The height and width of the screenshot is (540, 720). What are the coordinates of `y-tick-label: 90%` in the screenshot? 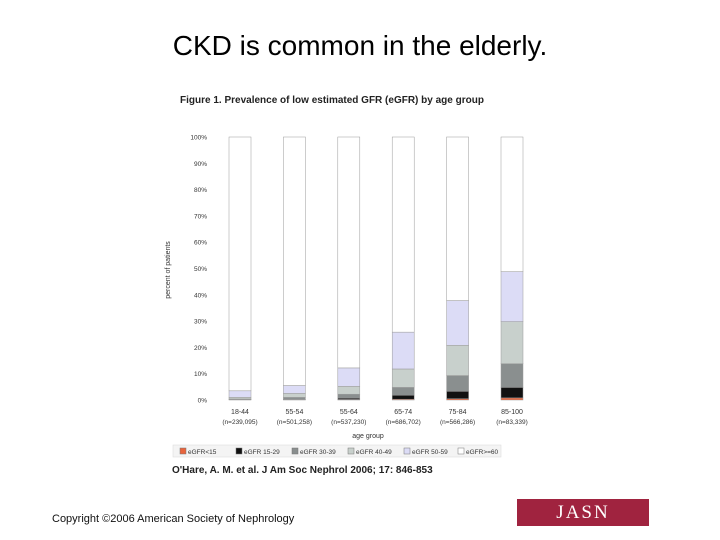 It's located at (200, 164).